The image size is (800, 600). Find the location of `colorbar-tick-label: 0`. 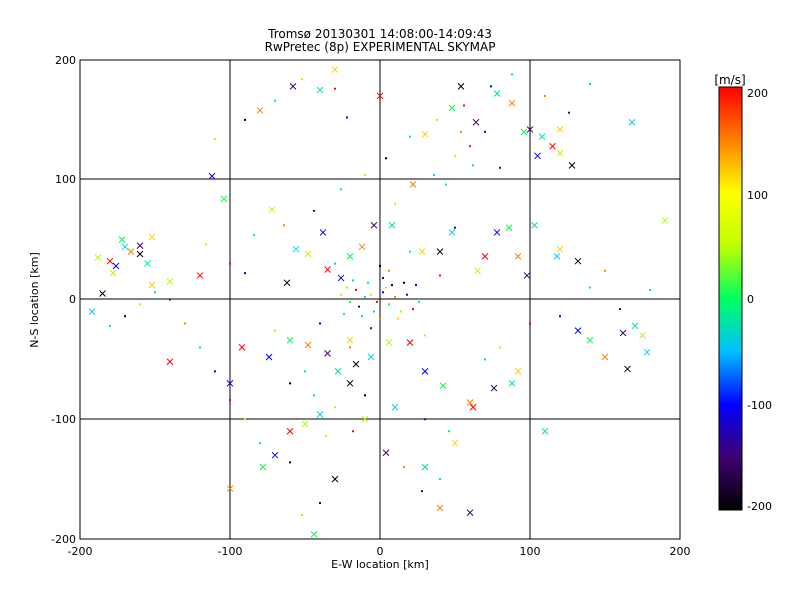

colorbar-tick-label: 0 is located at coordinates (750, 299).